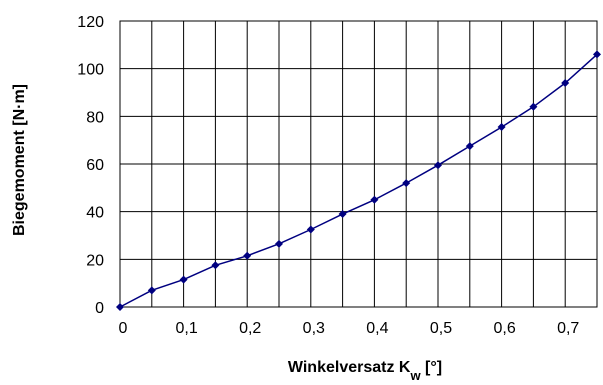 The height and width of the screenshot is (385, 603). Describe the element at coordinates (95, 117) in the screenshot. I see `y-tick-label: 80` at that location.